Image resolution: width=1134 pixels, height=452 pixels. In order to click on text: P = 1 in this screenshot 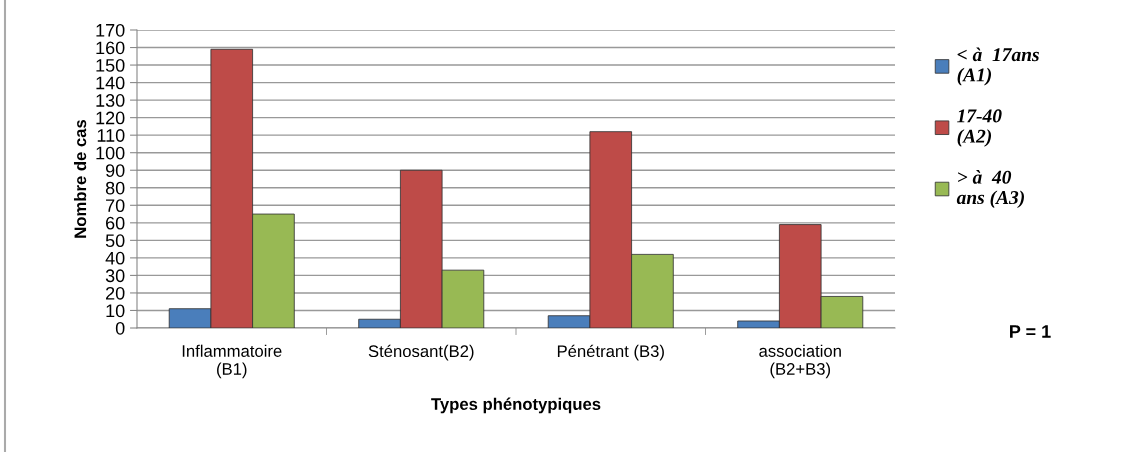, I will do `click(1030, 331)`.